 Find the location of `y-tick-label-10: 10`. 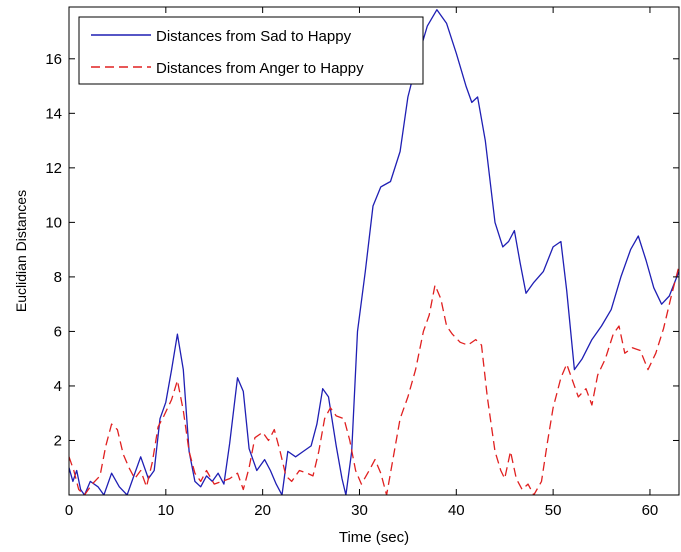

y-tick-label-10: 10 is located at coordinates (53, 222).